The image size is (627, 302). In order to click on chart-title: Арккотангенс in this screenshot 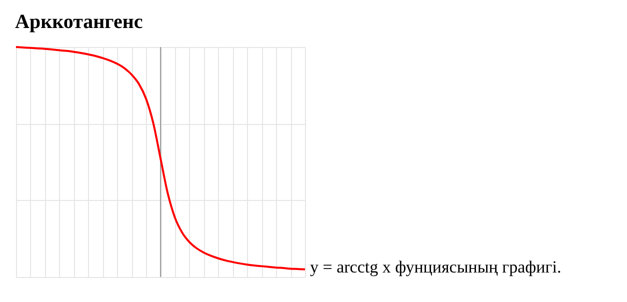, I will do `click(79, 22)`.